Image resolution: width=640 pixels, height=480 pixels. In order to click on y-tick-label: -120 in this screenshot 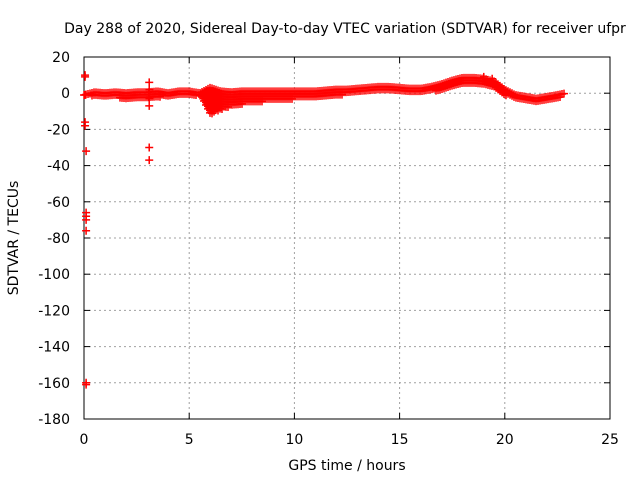, I will do `click(54, 311)`.